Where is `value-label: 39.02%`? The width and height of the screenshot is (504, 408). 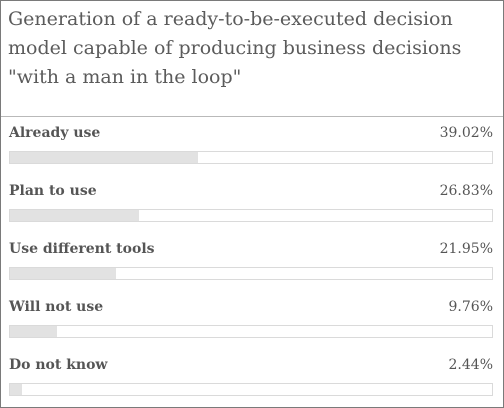 value-label: 39.02% is located at coordinates (466, 133).